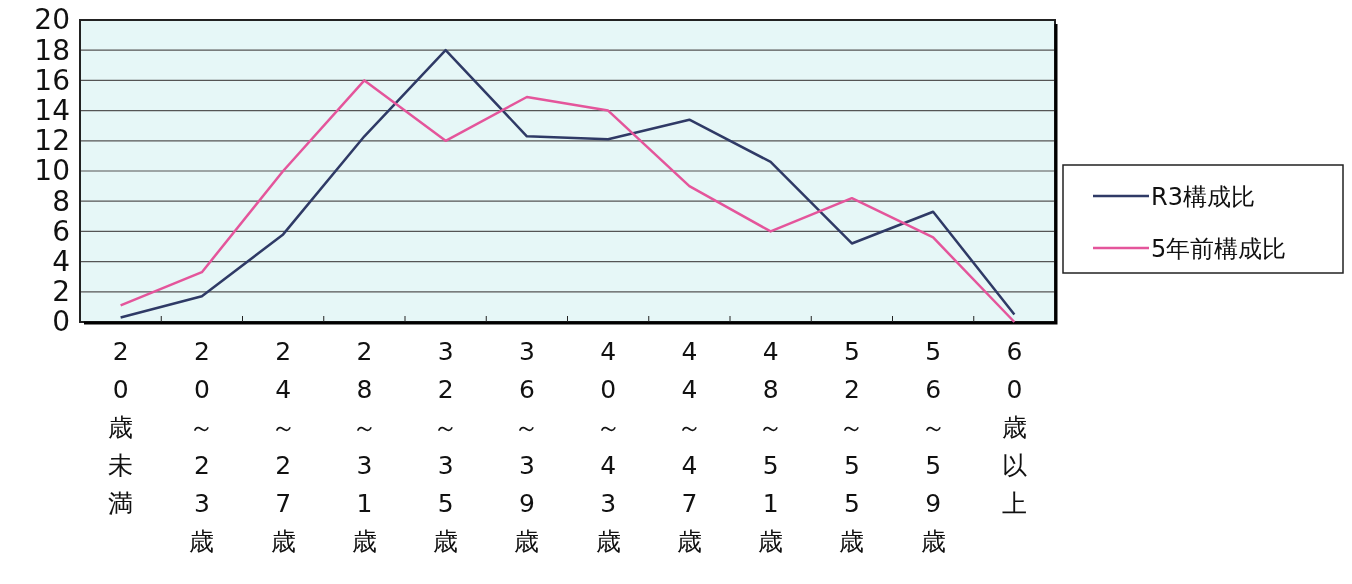  Describe the element at coordinates (608, 446) in the screenshot. I see `x-tick-label: 40～43歳` at that location.